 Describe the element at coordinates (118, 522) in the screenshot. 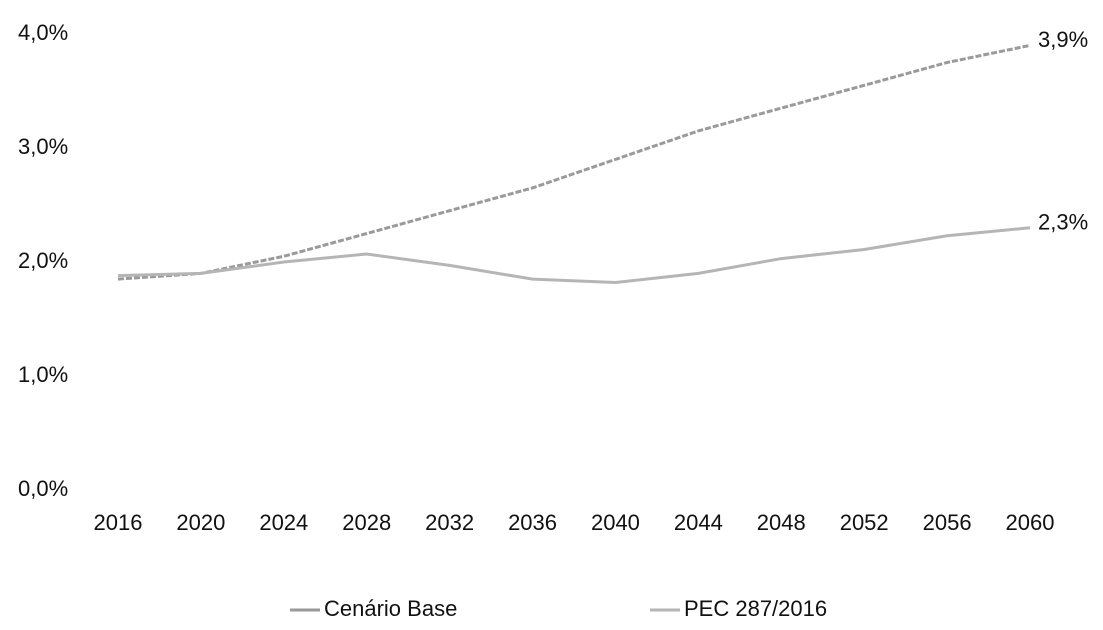

I see `x-tick-label: 2016` at that location.